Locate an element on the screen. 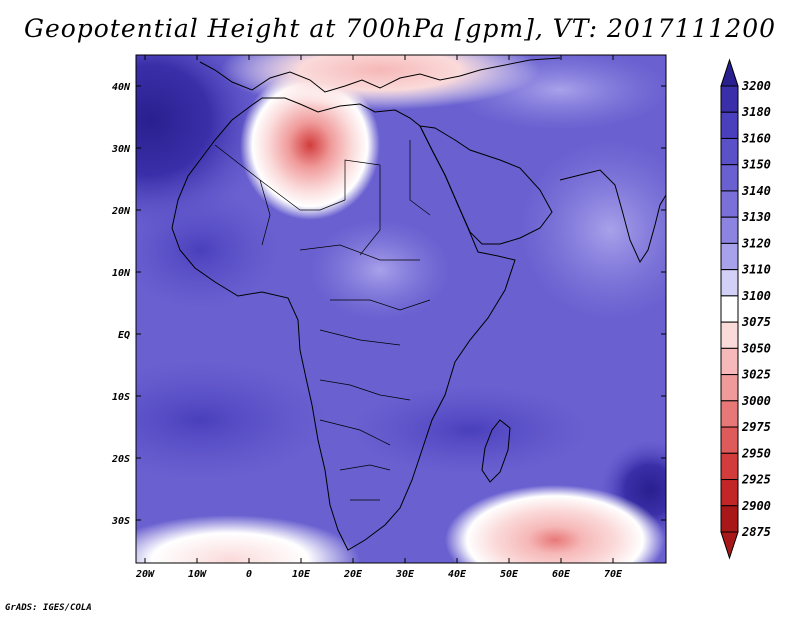  y-tick-label: EQ is located at coordinates (124, 335).